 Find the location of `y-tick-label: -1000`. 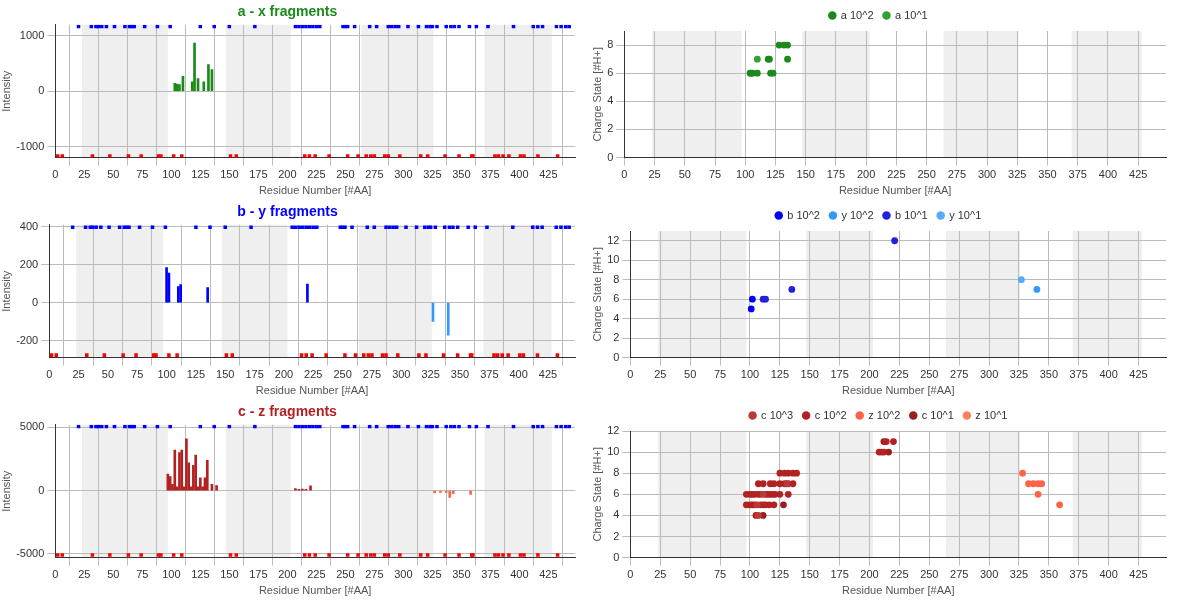

y-tick-label: -1000 is located at coordinates (30, 145).